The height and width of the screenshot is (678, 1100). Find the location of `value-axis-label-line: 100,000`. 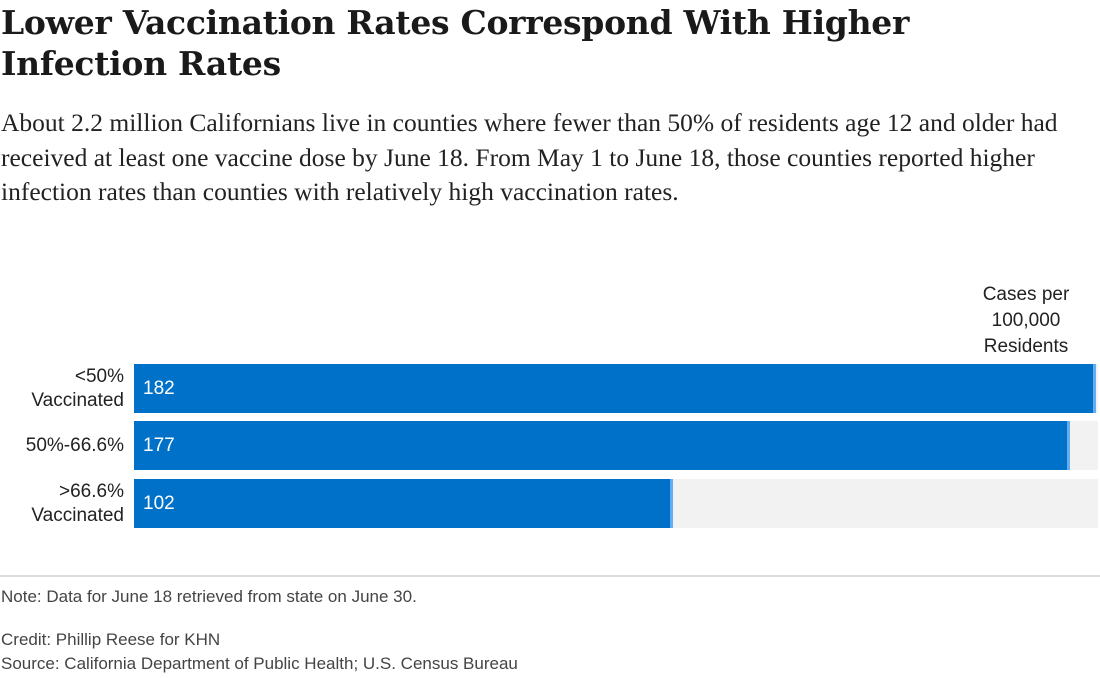

value-axis-label-line: 100,000 is located at coordinates (1026, 320).